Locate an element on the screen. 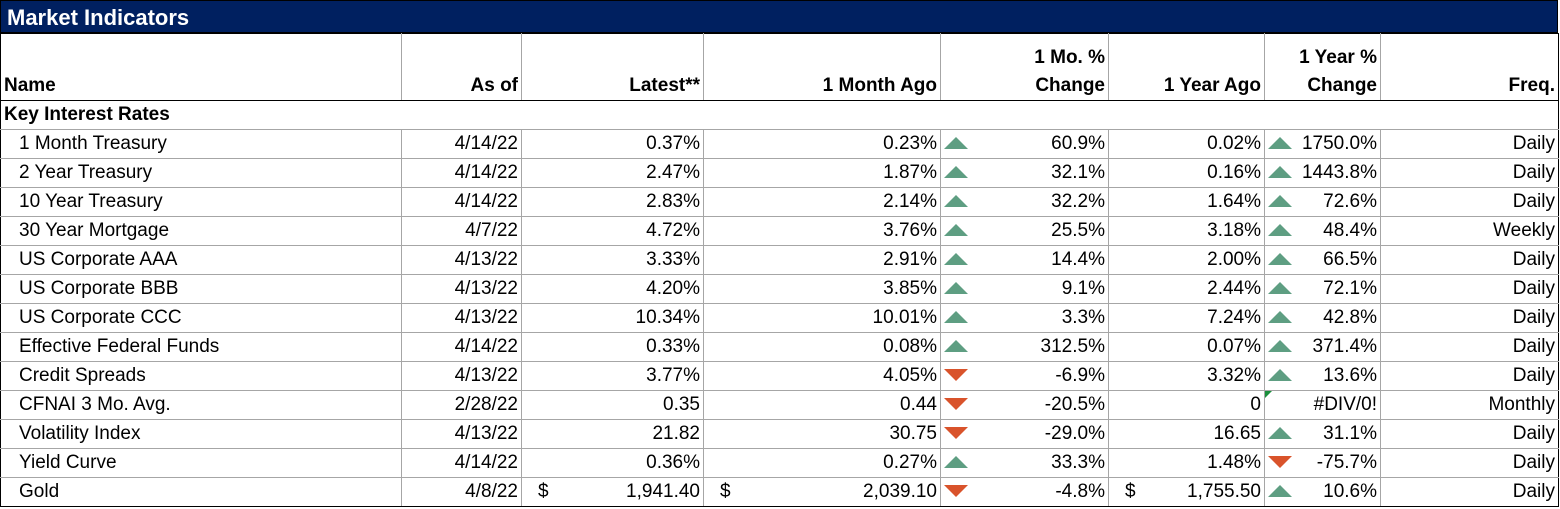 The image size is (1560, 509). month-ago-value: 0.08% is located at coordinates (822, 347).